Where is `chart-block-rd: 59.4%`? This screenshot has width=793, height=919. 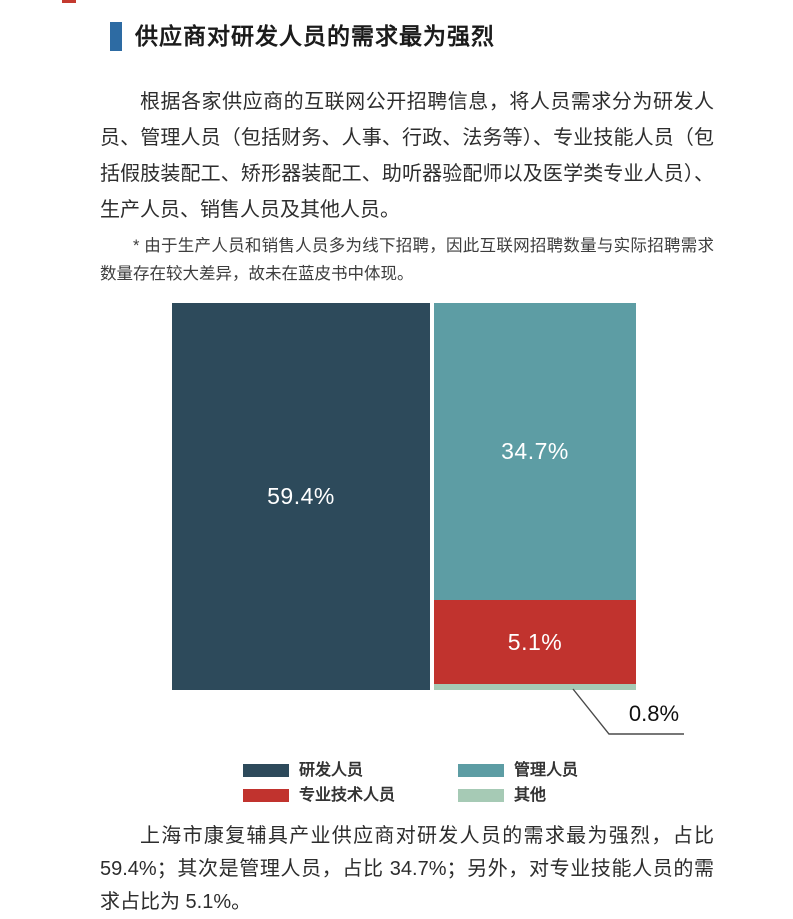
chart-block-rd: 59.4% is located at coordinates (301, 496).